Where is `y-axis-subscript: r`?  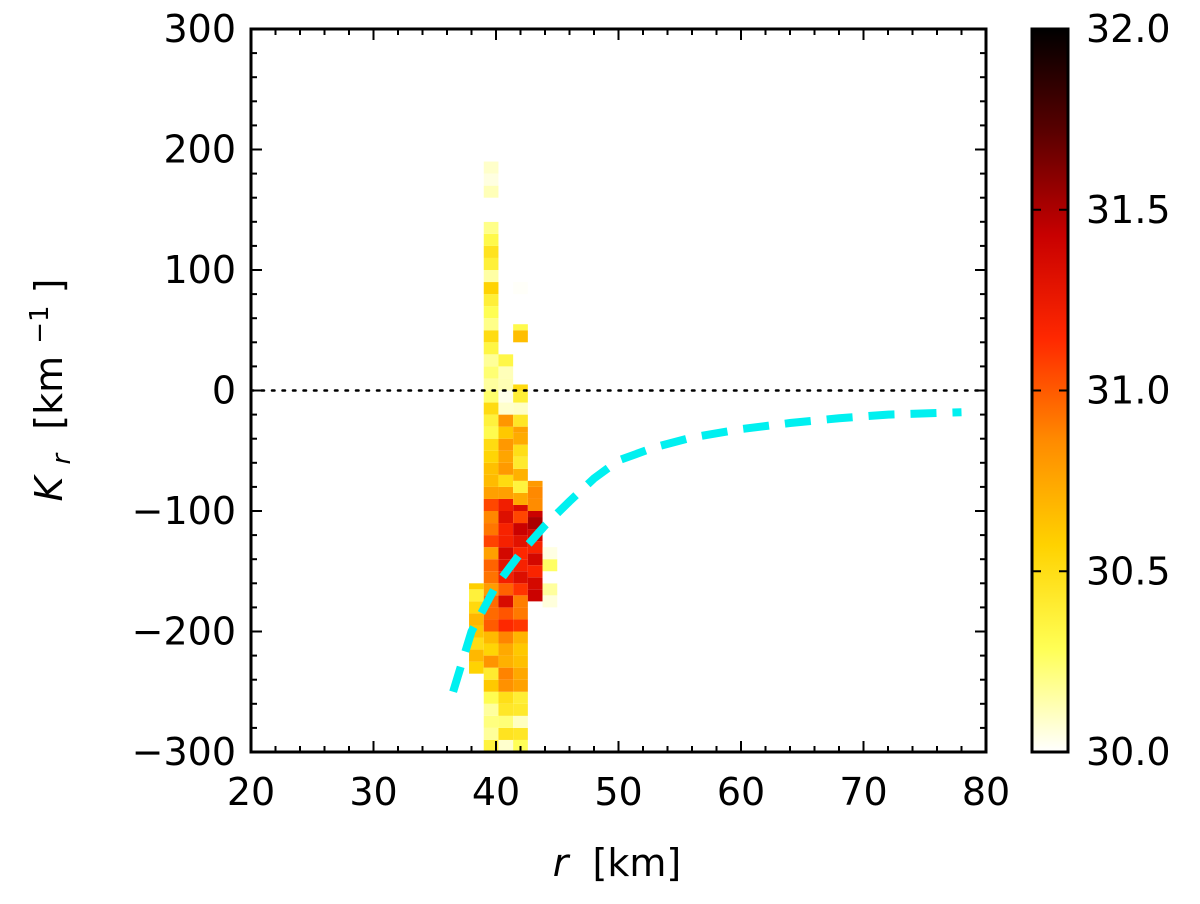 y-axis-subscript: r is located at coordinates (62, 457).